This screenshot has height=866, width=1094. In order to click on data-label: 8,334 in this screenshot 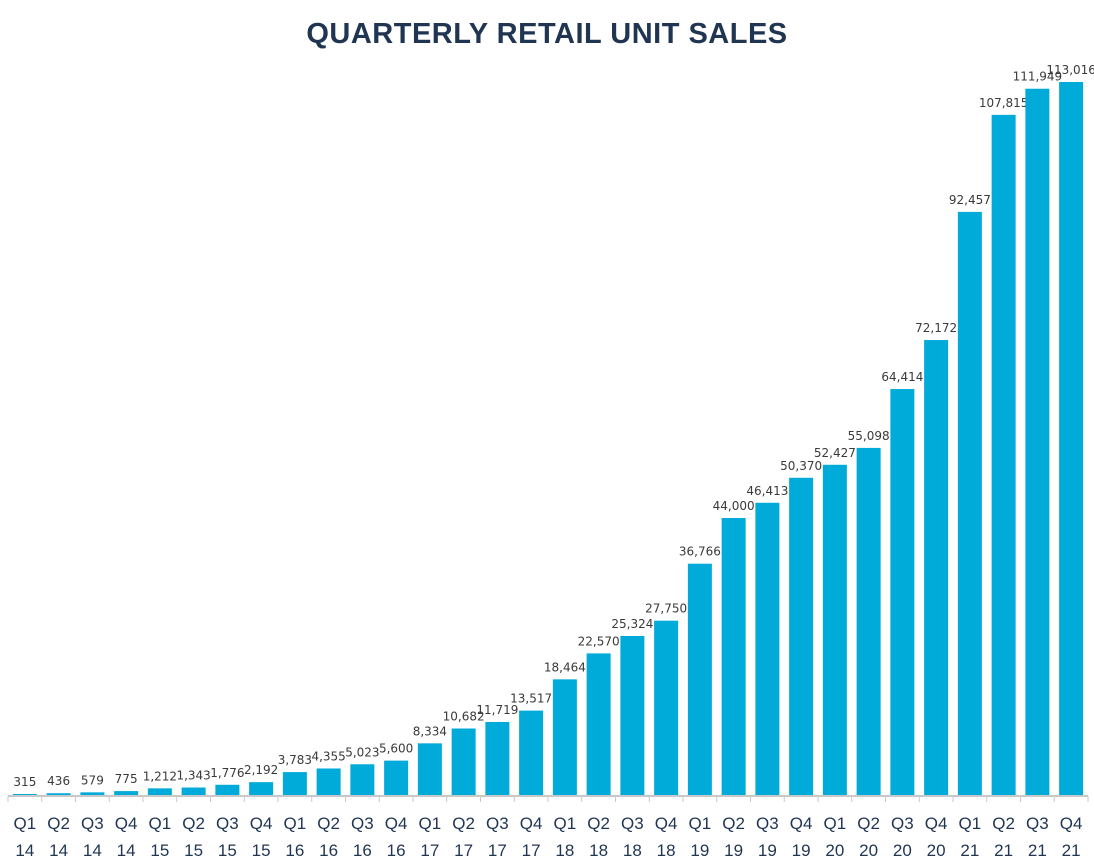, I will do `click(430, 731)`.